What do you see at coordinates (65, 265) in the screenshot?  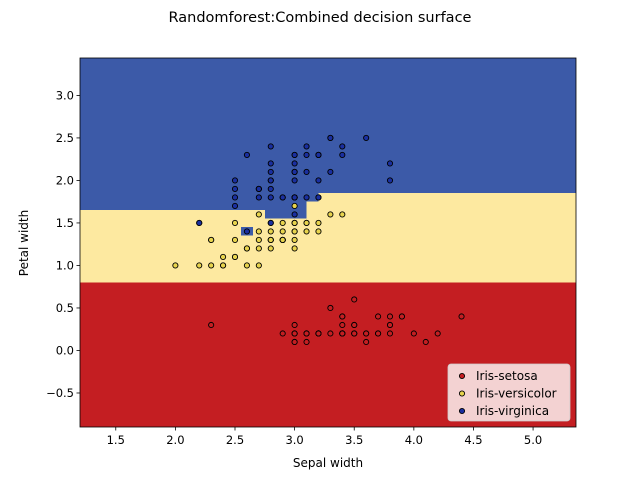 I see `y-tick-label: 1.0` at bounding box center [65, 265].